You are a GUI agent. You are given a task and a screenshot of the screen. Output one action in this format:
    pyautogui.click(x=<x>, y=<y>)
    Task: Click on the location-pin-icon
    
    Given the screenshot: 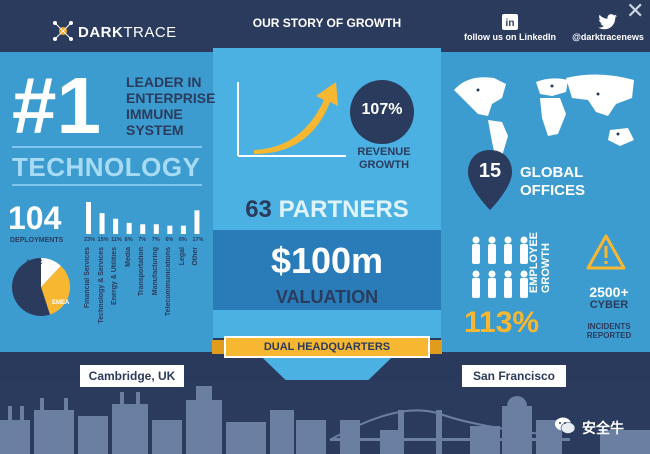 What is the action you would take?
    pyautogui.click(x=490, y=180)
    